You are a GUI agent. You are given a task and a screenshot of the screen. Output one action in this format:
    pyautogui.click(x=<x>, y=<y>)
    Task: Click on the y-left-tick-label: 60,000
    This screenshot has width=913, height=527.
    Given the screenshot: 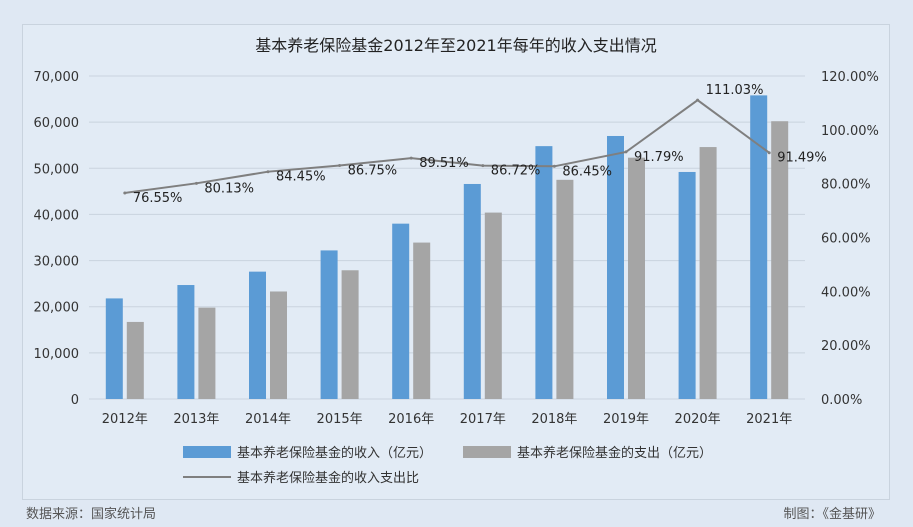 What is the action you would take?
    pyautogui.click(x=57, y=123)
    